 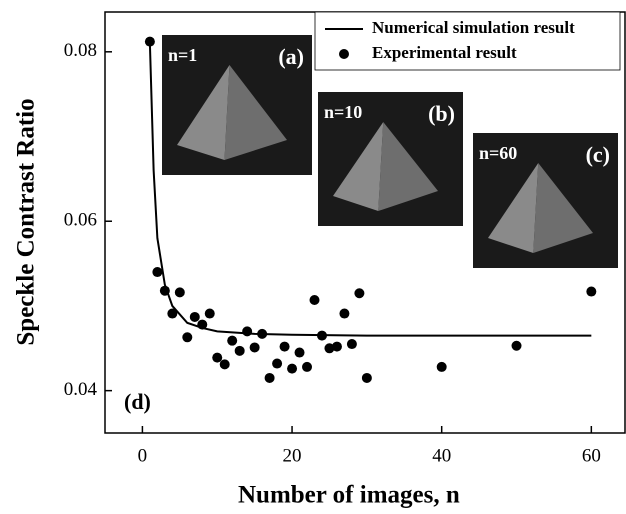 I want to click on x-axis-label: Number of images, n, so click(x=349, y=495).